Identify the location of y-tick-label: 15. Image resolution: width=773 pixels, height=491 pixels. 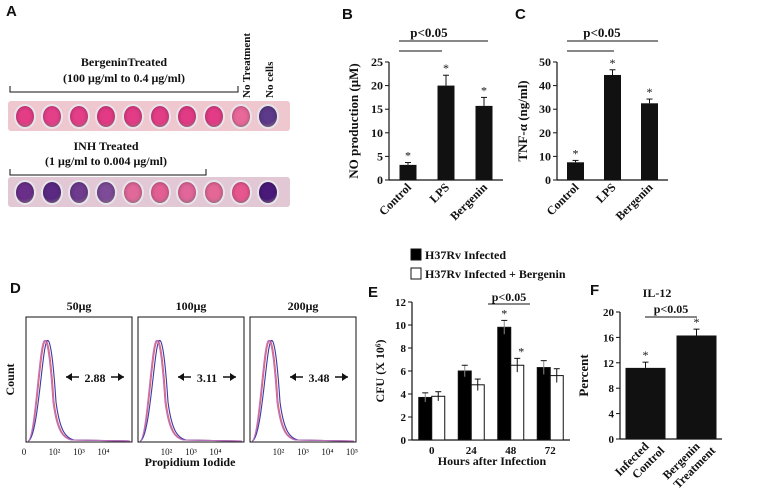
(377, 109).